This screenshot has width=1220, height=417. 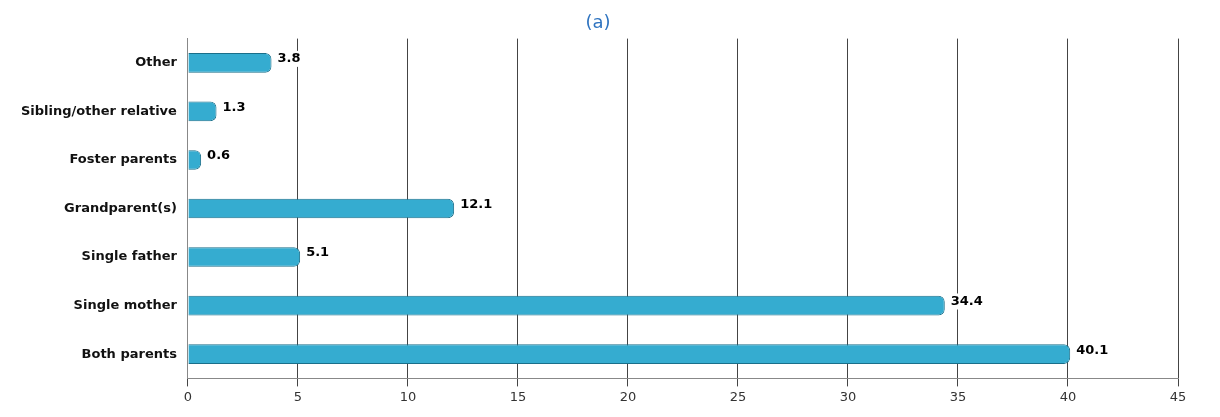 I want to click on x-tick-label: 10, so click(x=408, y=396).